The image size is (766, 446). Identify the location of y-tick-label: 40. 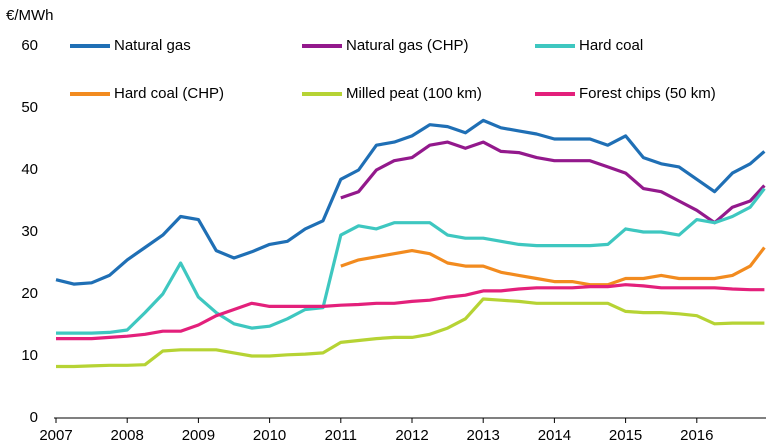
(29, 169).